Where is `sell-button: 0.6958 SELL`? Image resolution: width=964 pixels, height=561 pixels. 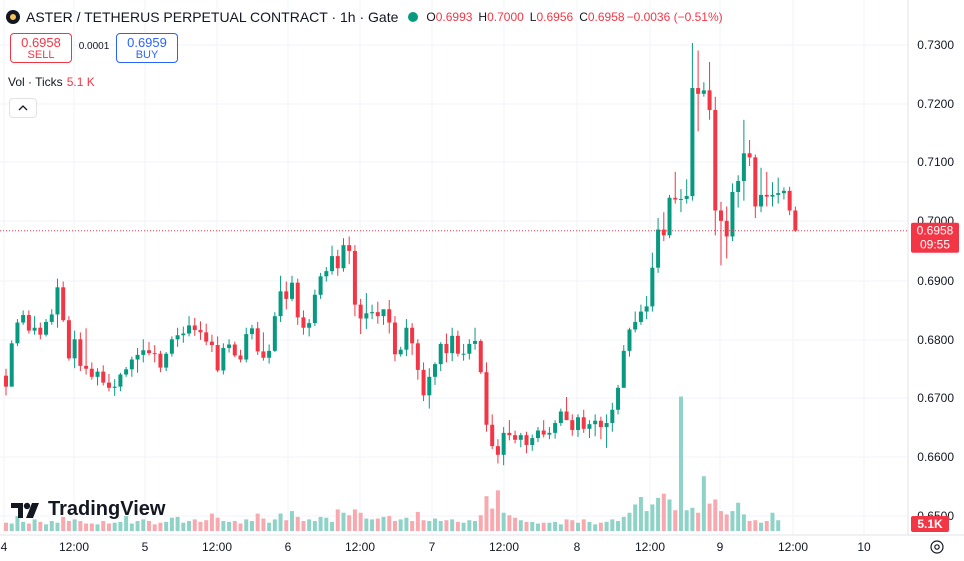 sell-button: 0.6958 SELL is located at coordinates (41, 48).